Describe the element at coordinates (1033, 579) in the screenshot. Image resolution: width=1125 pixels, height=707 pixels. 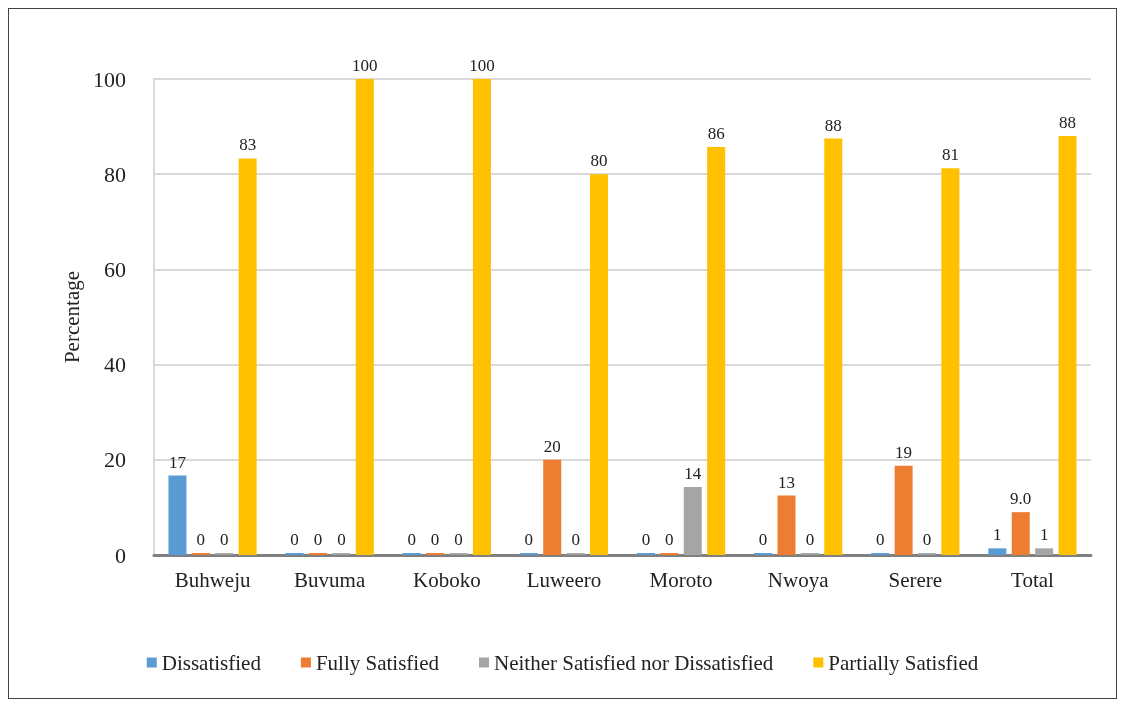
I see `x-tick-label: Total` at that location.